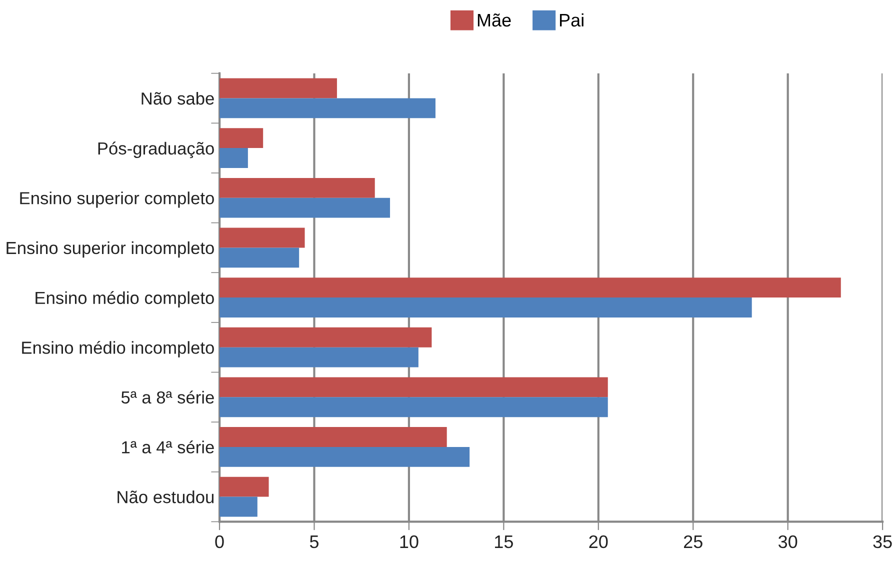 The height and width of the screenshot is (564, 896). I want to click on y-tick-label: Pós-graduação, so click(156, 150).